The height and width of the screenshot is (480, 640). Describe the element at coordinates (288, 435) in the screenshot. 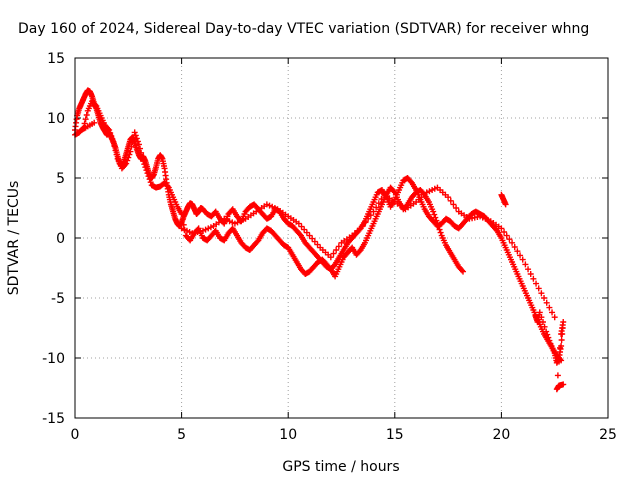

I see `x-tick-label: 10` at that location.